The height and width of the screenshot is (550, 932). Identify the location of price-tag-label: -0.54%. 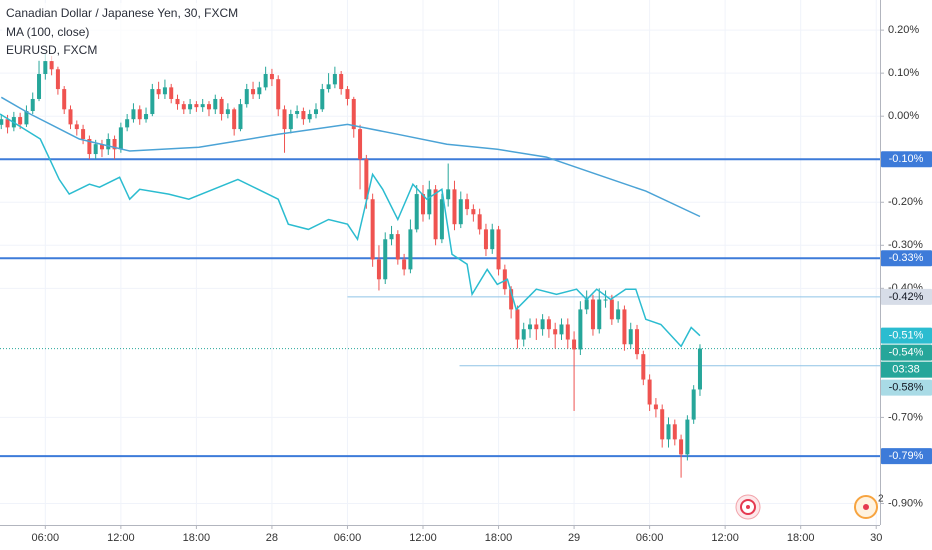
(906, 353).